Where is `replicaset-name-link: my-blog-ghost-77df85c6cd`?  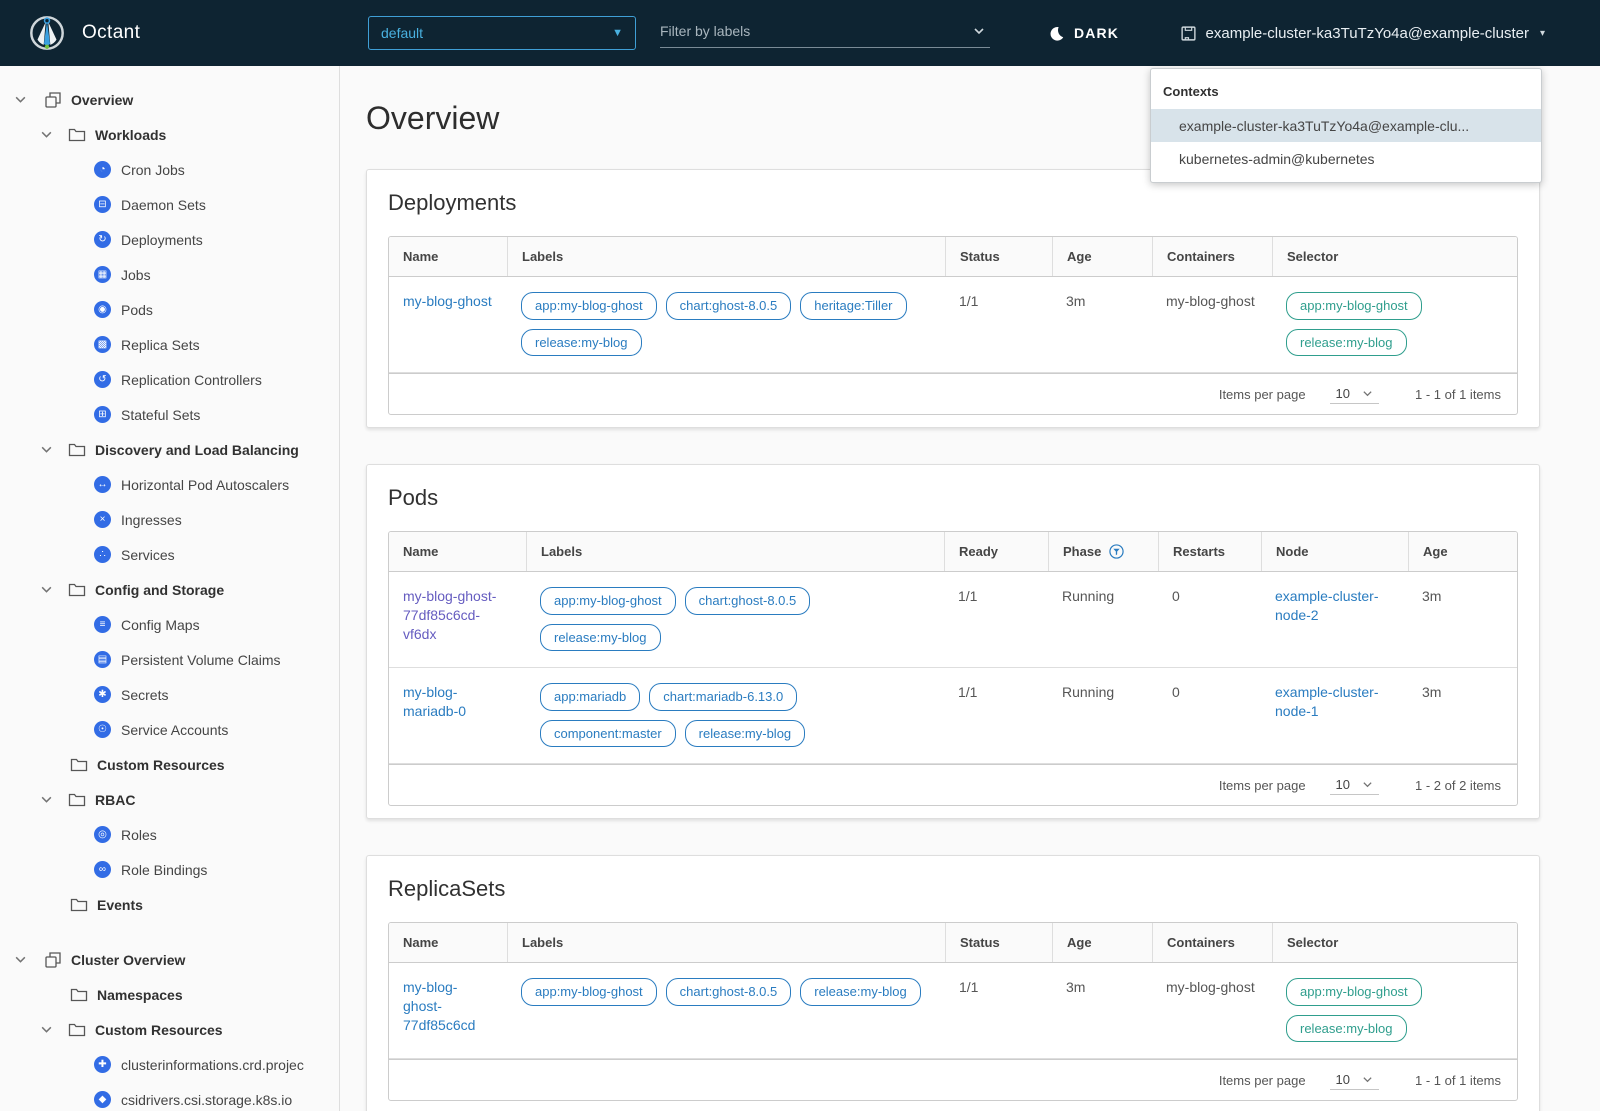 replicaset-name-link: my-blog-ghost-77df85c6cd is located at coordinates (439, 1006).